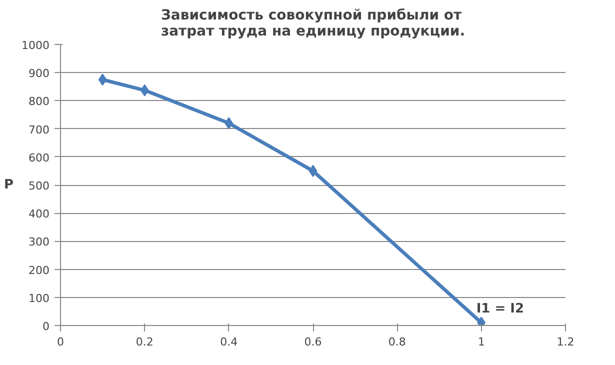 Image resolution: width=615 pixels, height=365 pixels. What do you see at coordinates (313, 24) in the screenshot?
I see `chart-title: Зависимость совокупной прибыли от затрат труда на единицу продукции.` at bounding box center [313, 24].